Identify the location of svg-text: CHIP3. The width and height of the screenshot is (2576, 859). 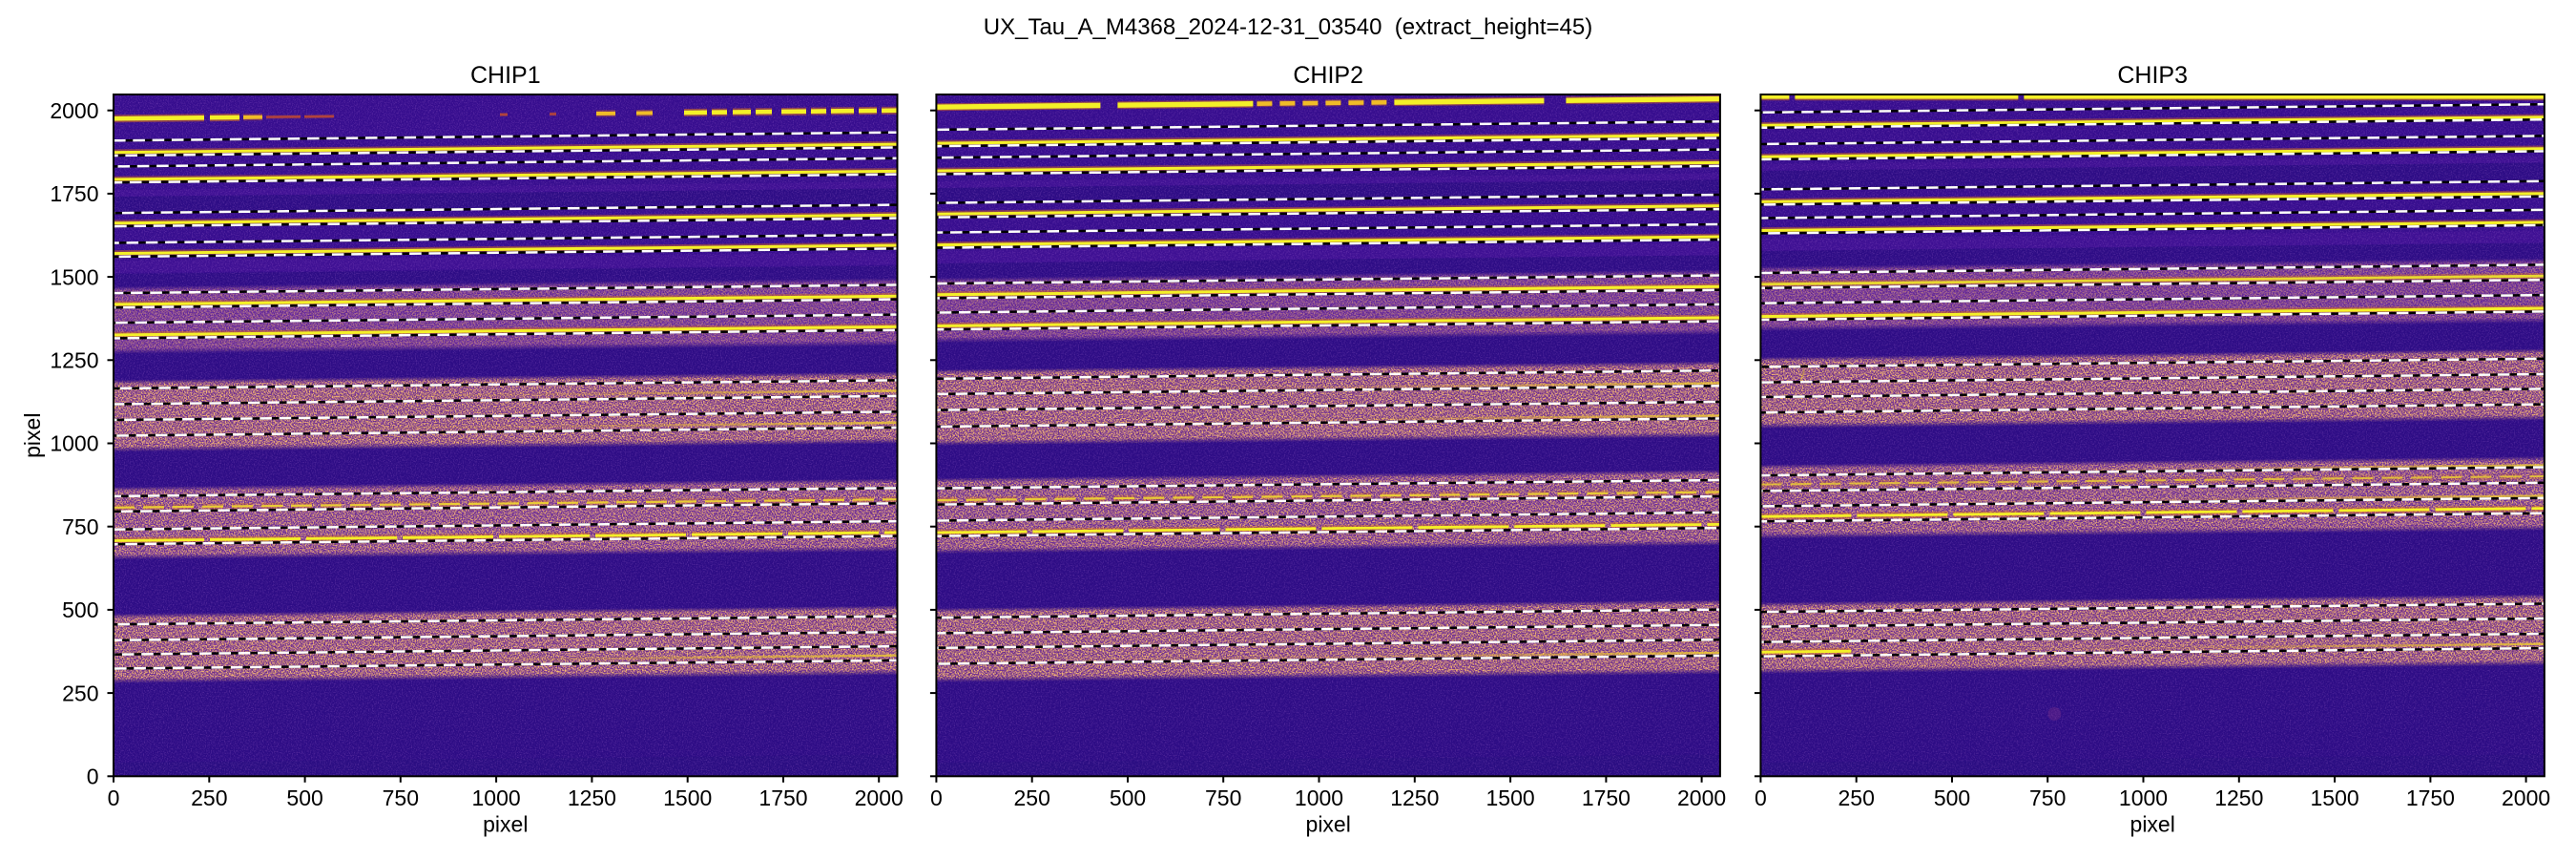
(2152, 75).